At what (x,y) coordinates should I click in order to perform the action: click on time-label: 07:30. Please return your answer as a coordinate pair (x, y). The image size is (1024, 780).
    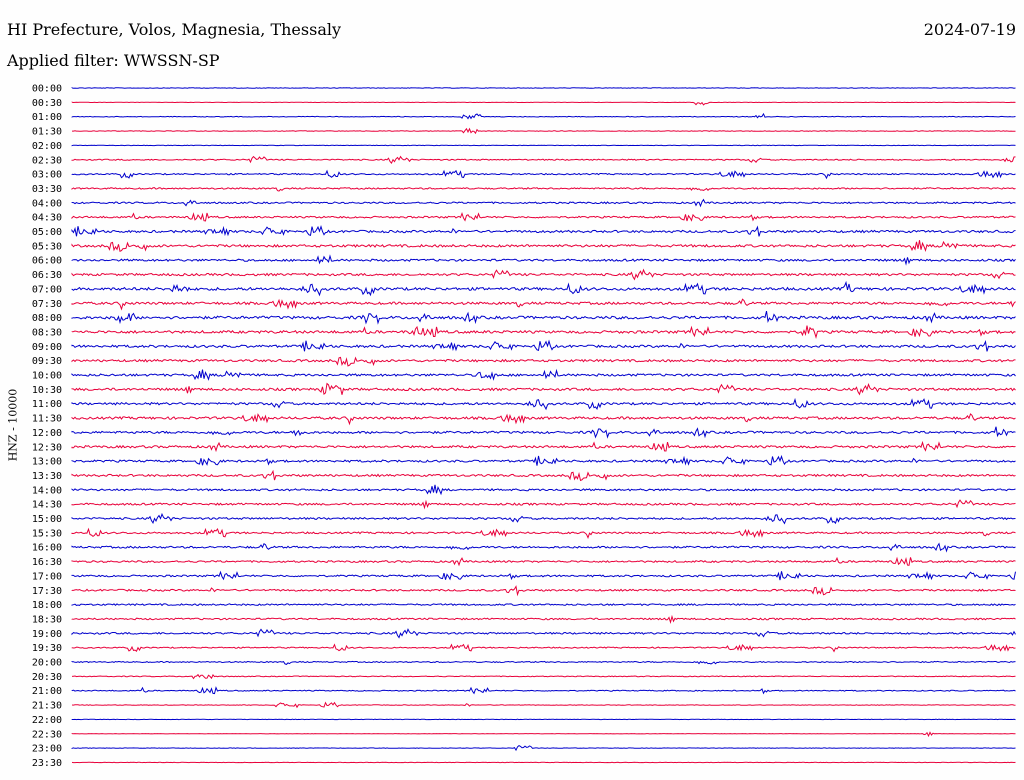
    Looking at the image, I should click on (47, 304).